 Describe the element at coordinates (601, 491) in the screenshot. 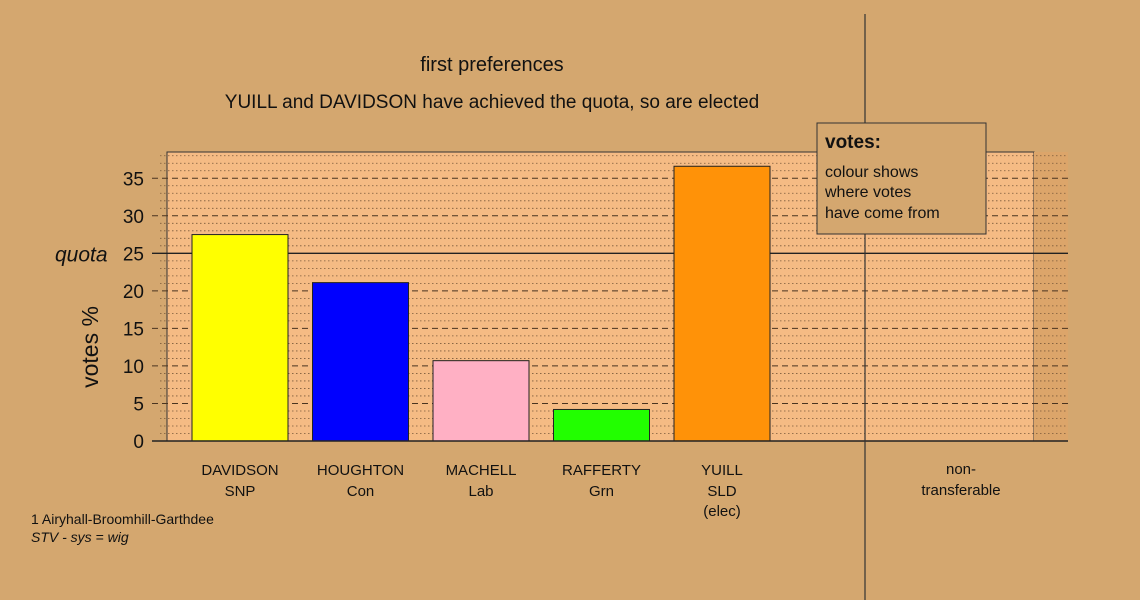

I see `category-party: Grn` at that location.